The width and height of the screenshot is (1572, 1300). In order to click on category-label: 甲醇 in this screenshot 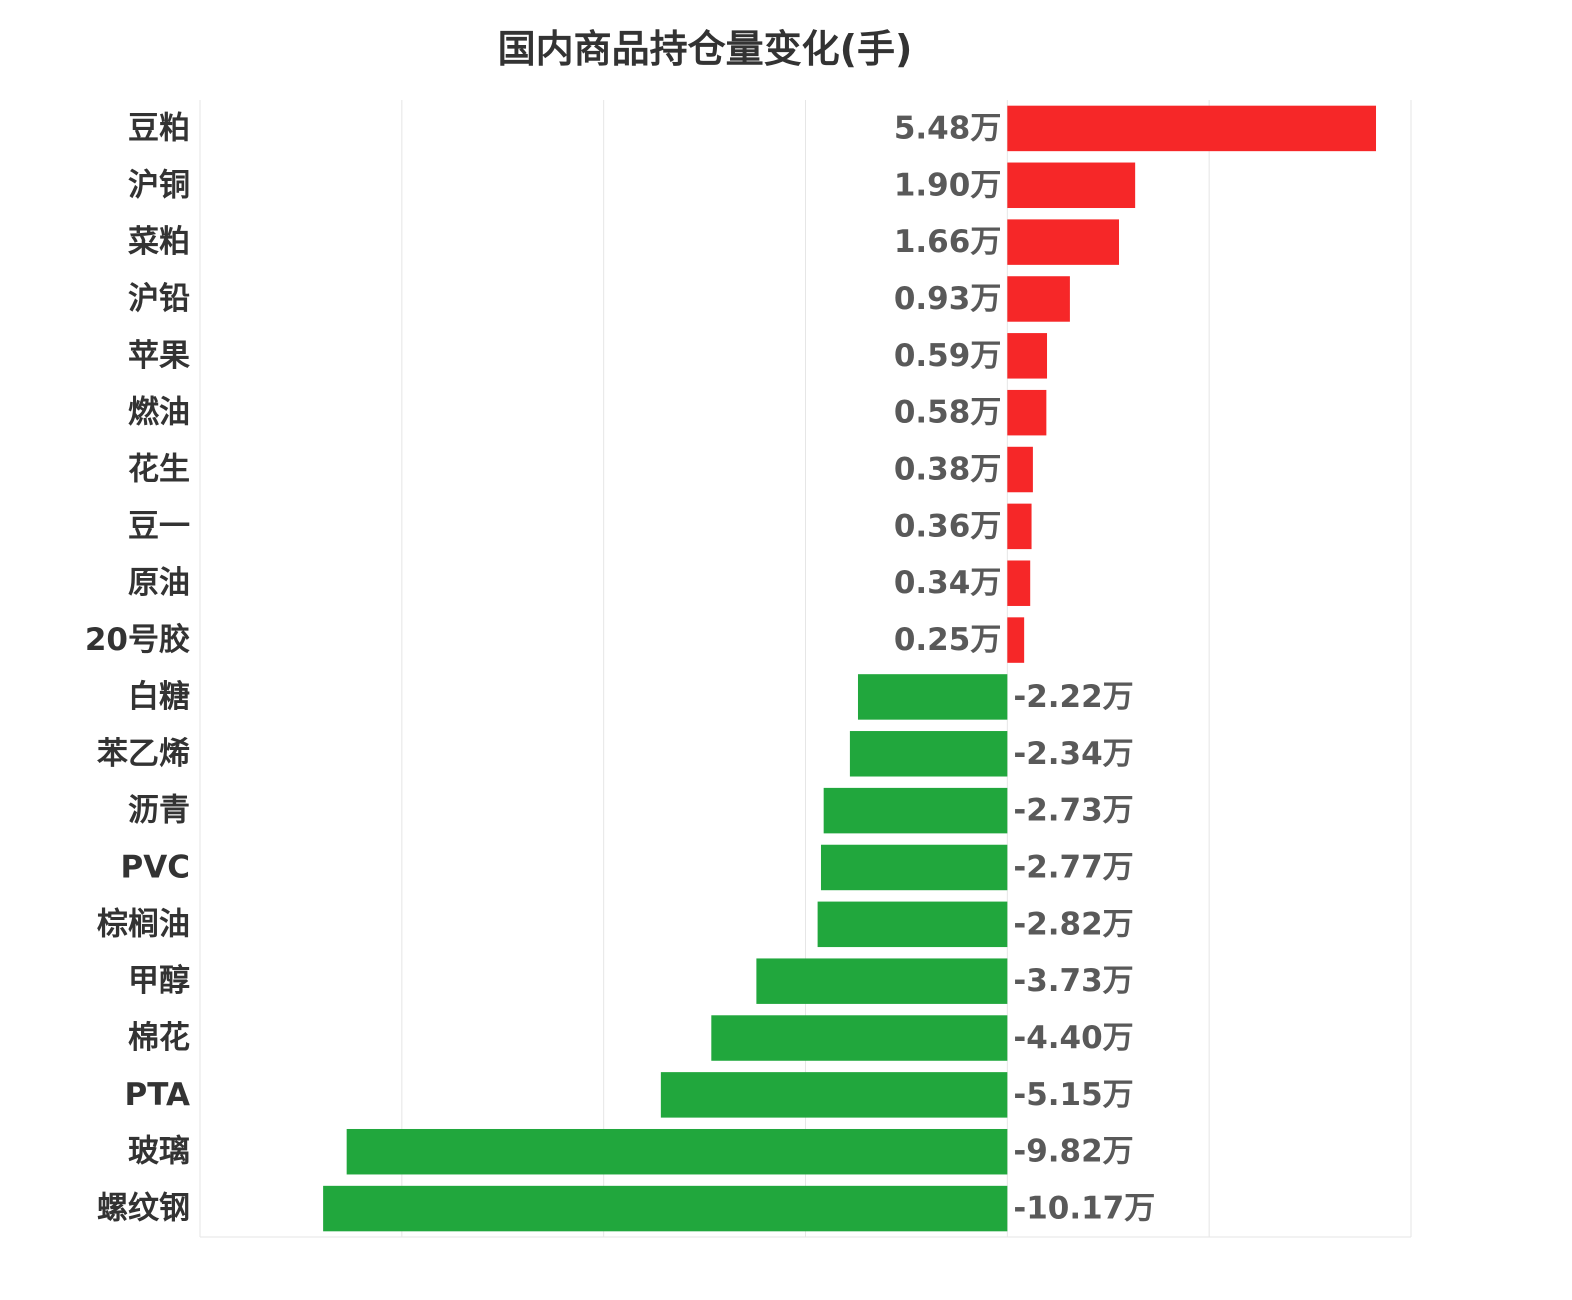, I will do `click(159, 981)`.